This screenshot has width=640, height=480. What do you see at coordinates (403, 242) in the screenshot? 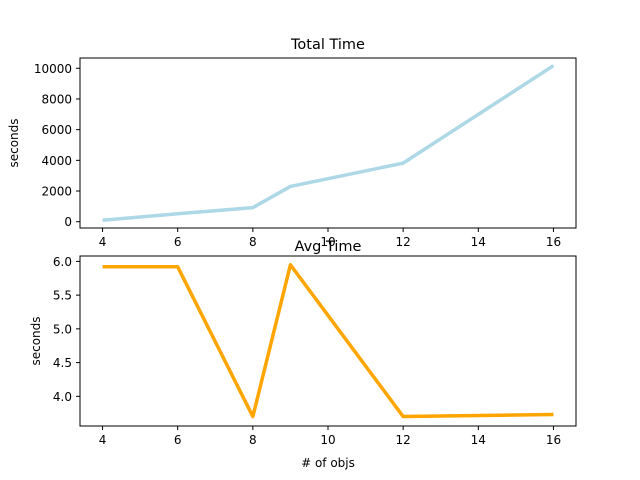
I see `total-time-x-tick-label: 12` at bounding box center [403, 242].